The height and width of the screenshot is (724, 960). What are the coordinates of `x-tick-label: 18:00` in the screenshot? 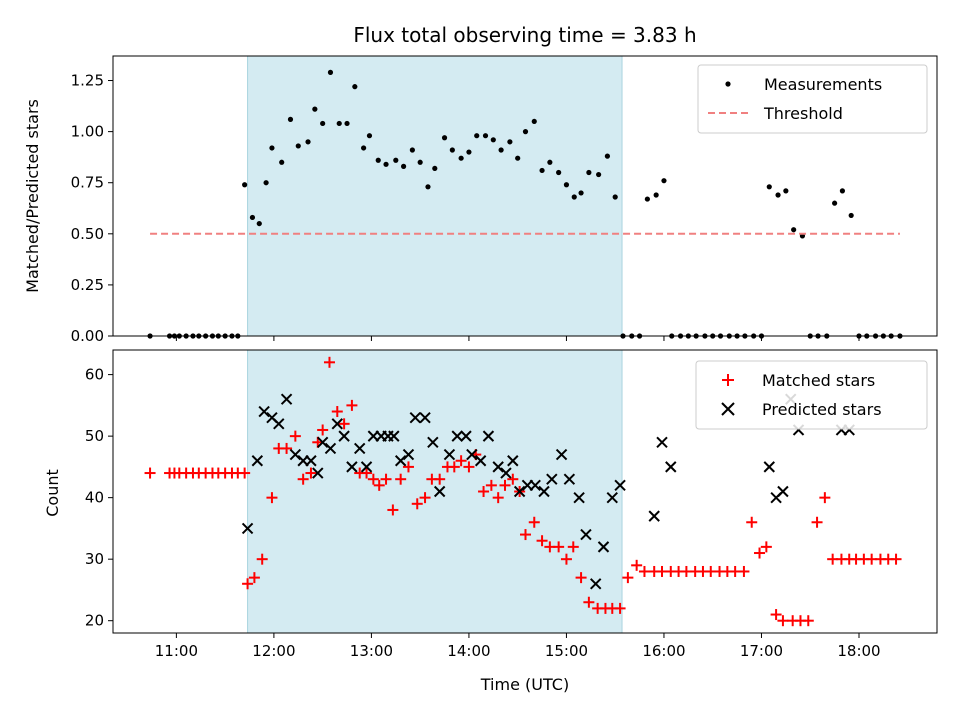 It's located at (858, 651).